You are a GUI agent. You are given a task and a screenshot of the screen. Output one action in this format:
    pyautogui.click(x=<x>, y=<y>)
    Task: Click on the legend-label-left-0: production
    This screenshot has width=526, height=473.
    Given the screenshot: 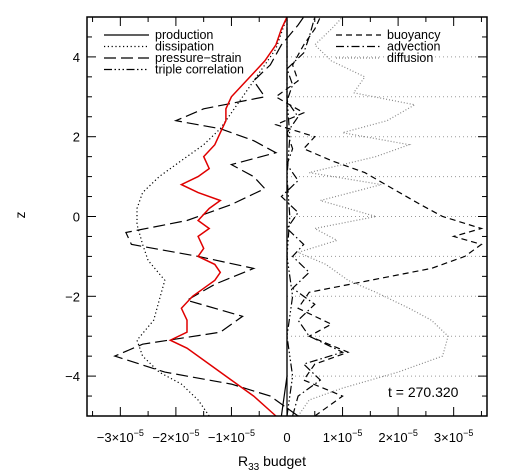 What is the action you would take?
    pyautogui.click(x=184, y=35)
    